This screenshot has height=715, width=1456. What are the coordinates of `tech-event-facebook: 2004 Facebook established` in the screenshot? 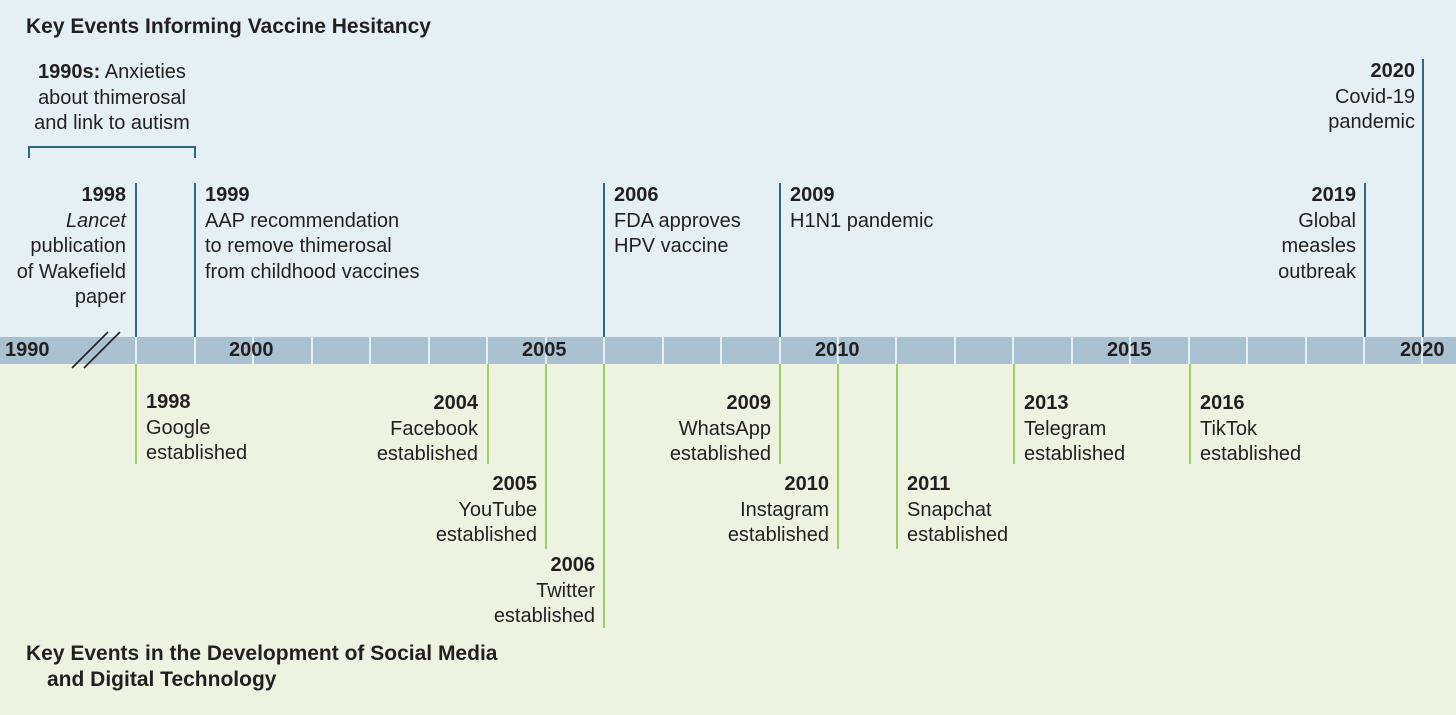 It's located at (404, 429).